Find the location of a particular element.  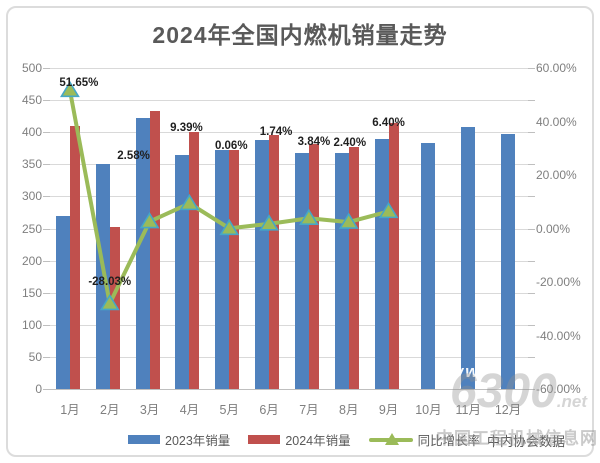

left-axis-label: 0 is located at coordinates (38, 389).